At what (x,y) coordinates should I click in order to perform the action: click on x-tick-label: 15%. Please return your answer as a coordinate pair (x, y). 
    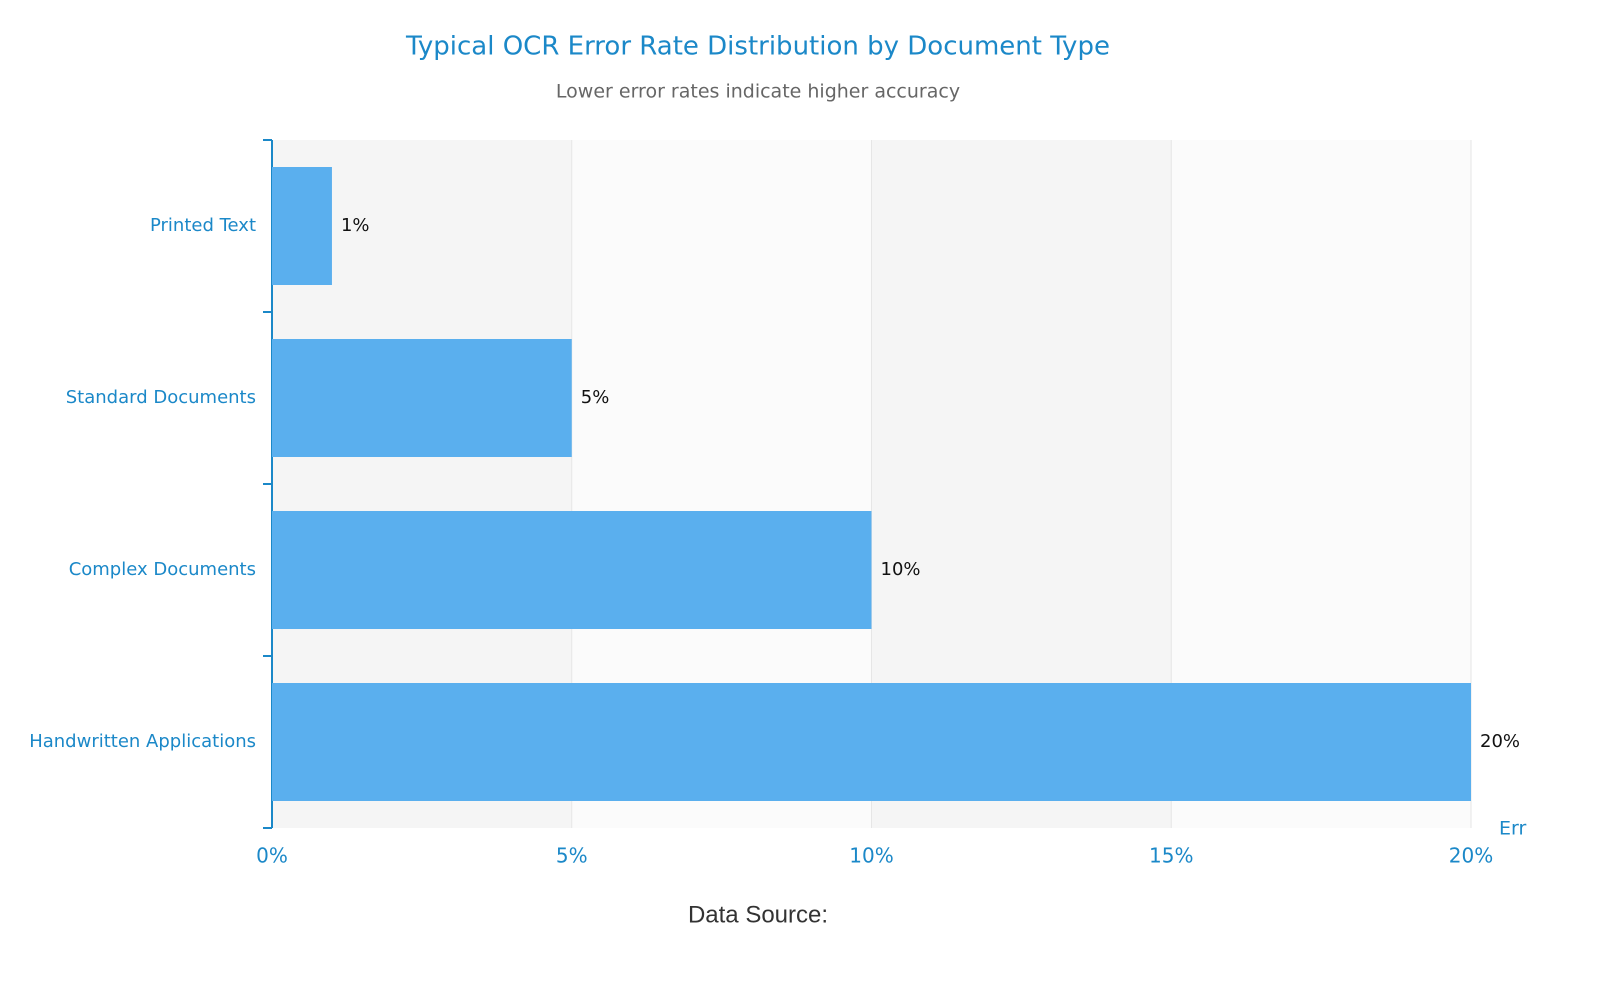
    Looking at the image, I should click on (1171, 856).